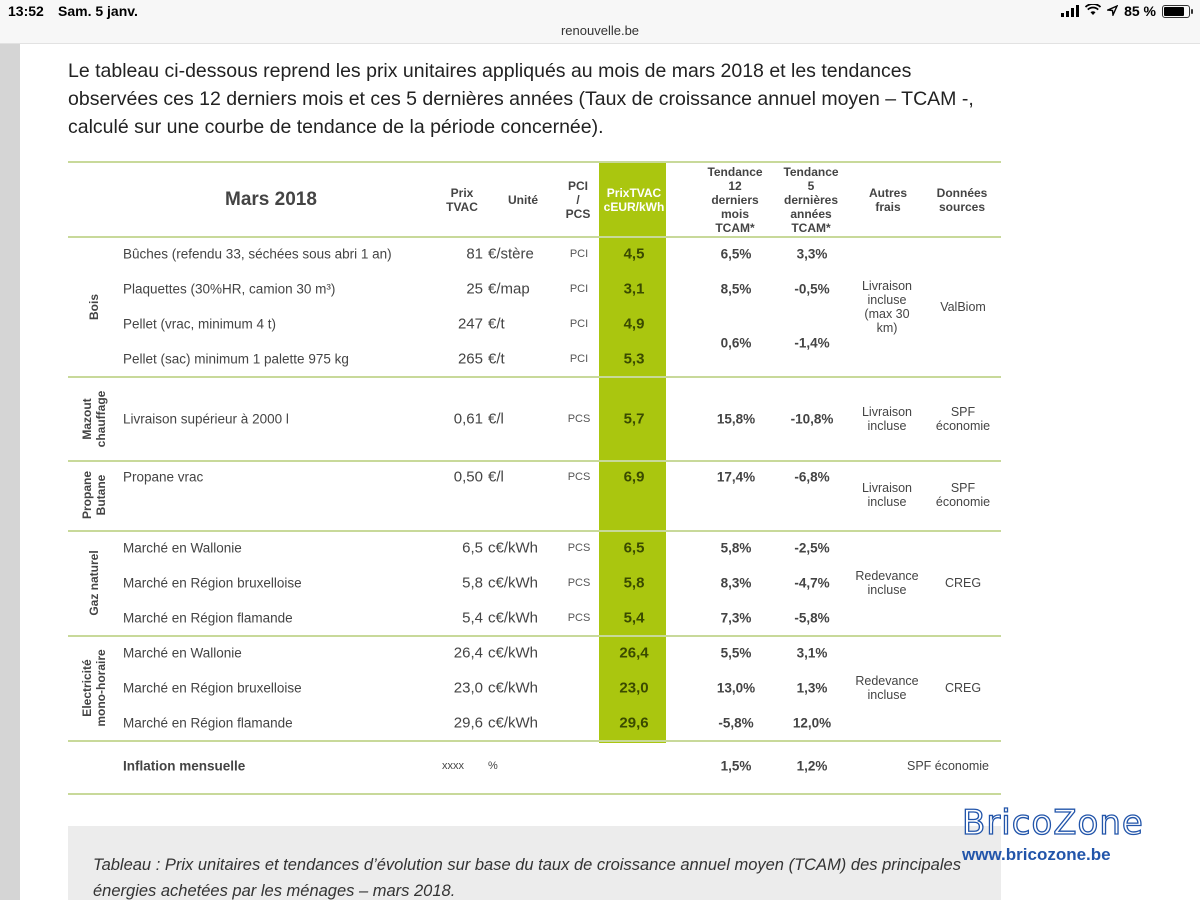 The height and width of the screenshot is (904, 1200). What do you see at coordinates (736, 548) in the screenshot?
I see `row-trend-12: 5,8%` at bounding box center [736, 548].